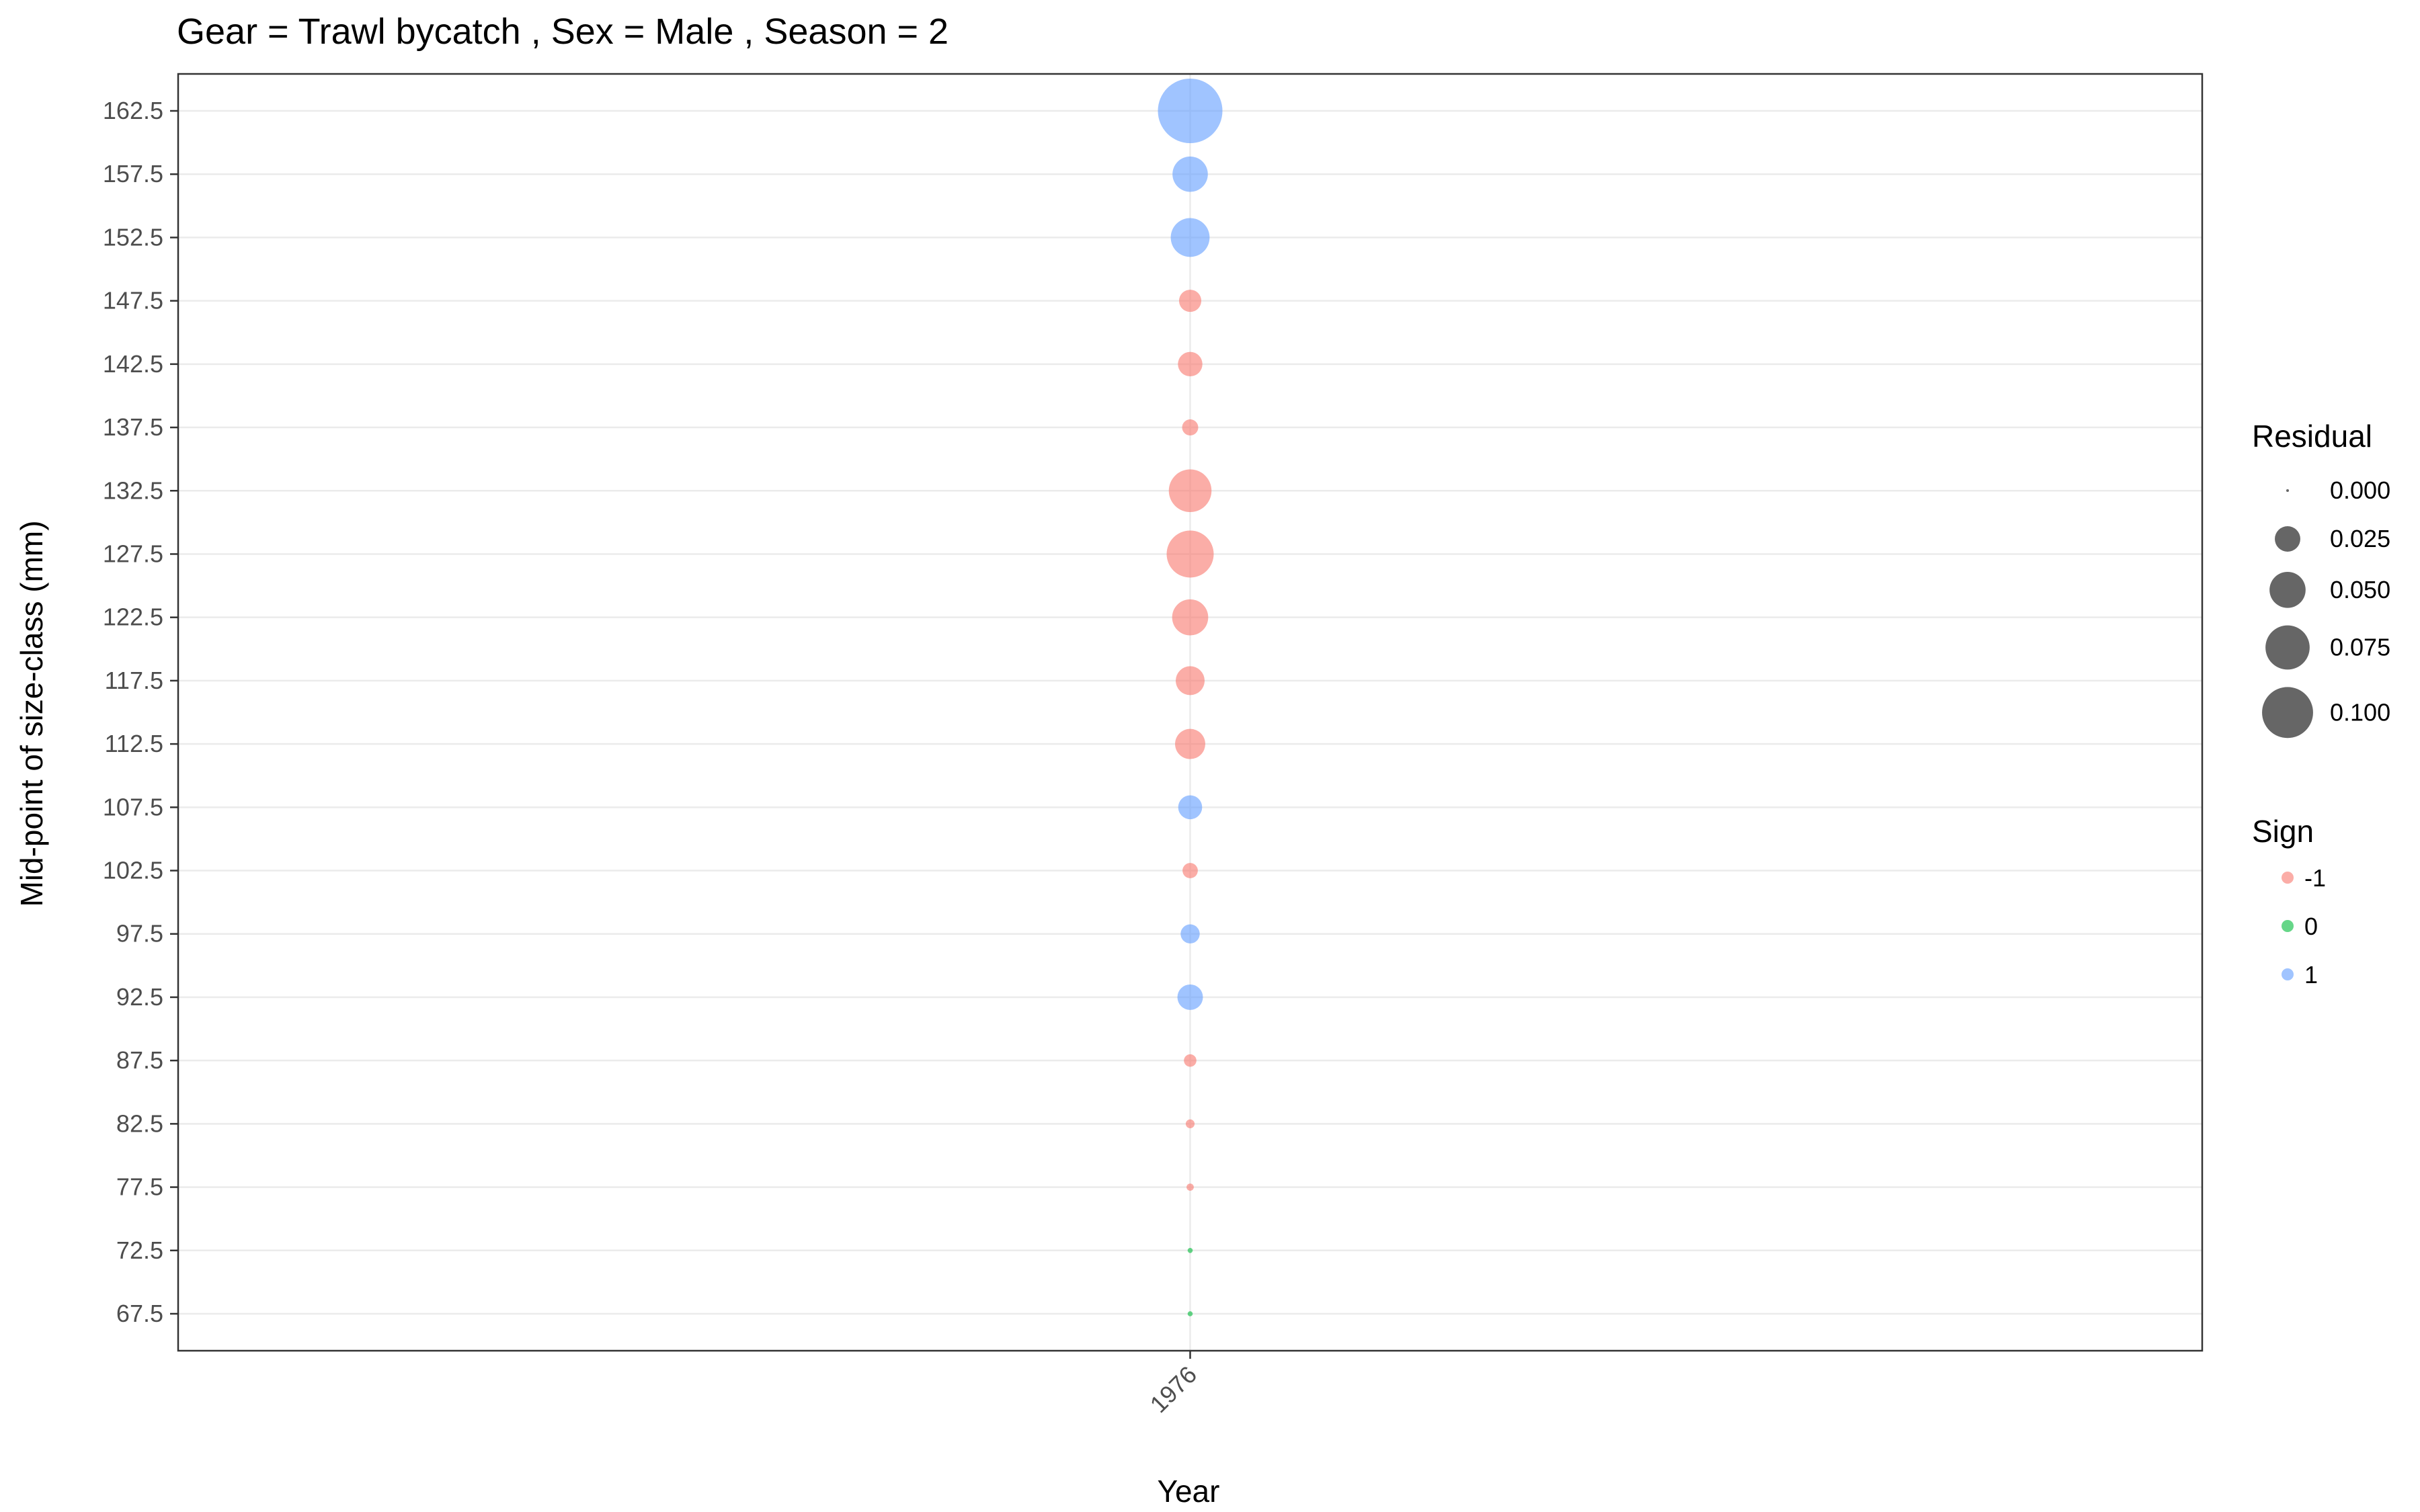 The height and width of the screenshot is (1512, 2420). Describe the element at coordinates (1174, 1390) in the screenshot. I see `x-tick-label: 1976` at that location.